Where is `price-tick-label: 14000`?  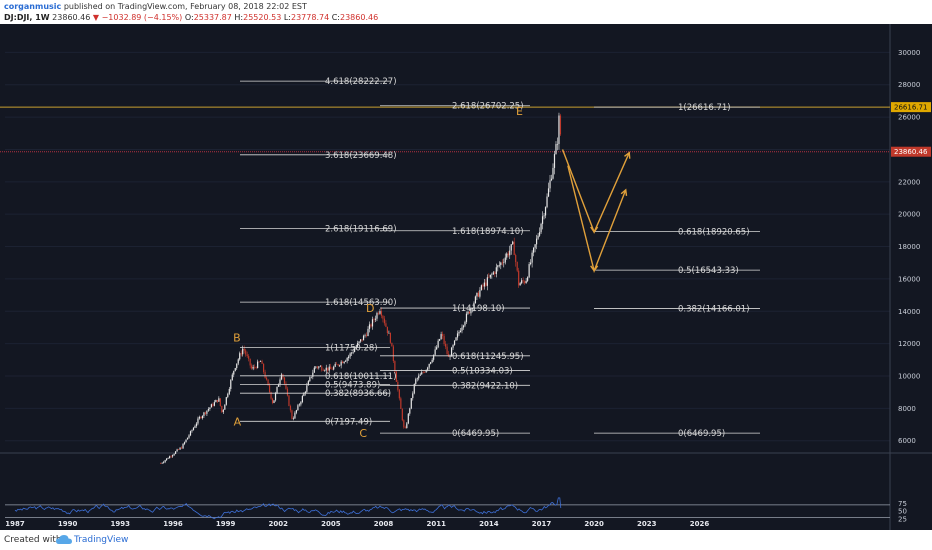 price-tick-label: 14000 is located at coordinates (909, 312).